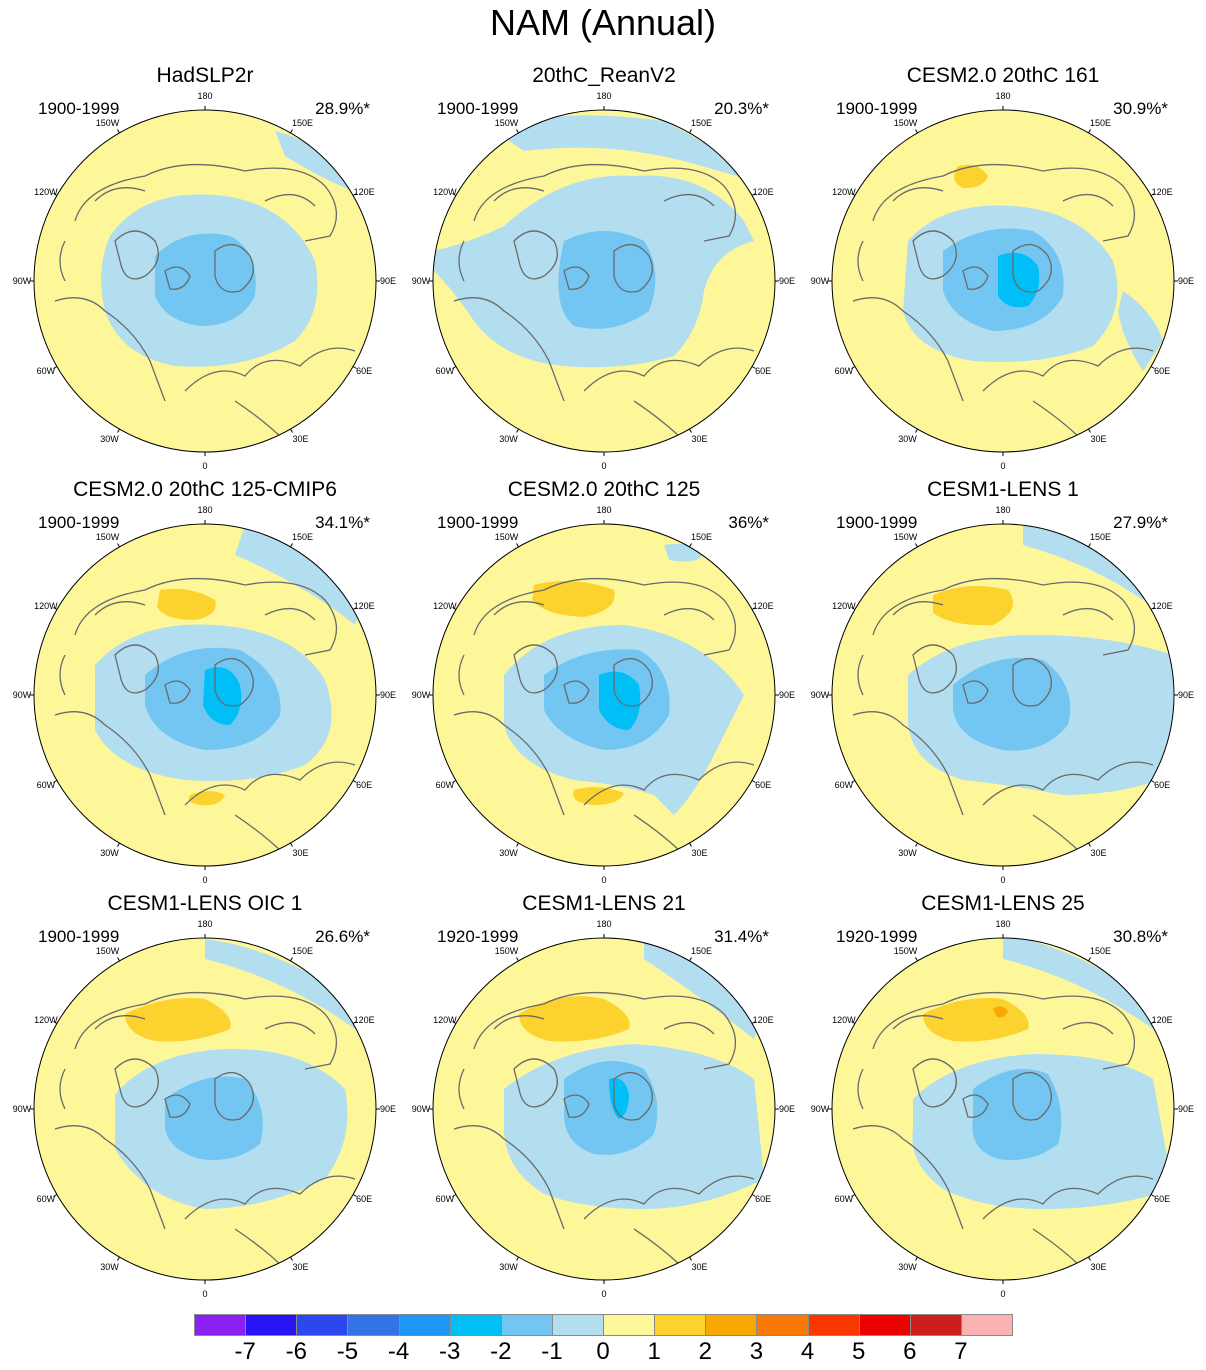 The width and height of the screenshot is (1206, 1370). I want to click on anomaly-neg3-region, so click(222, 696).